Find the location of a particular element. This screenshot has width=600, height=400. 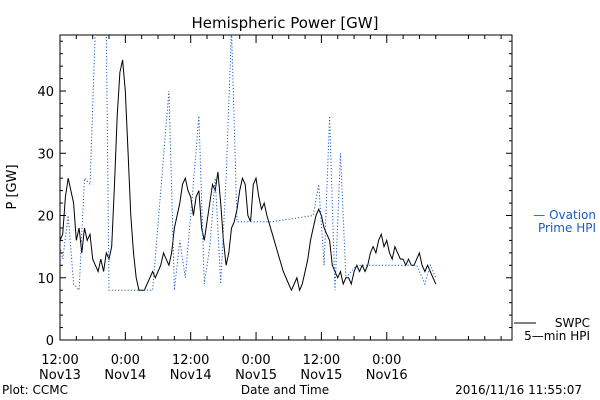

legend-swpc-line2: 5—min HPI is located at coordinates (557, 336).